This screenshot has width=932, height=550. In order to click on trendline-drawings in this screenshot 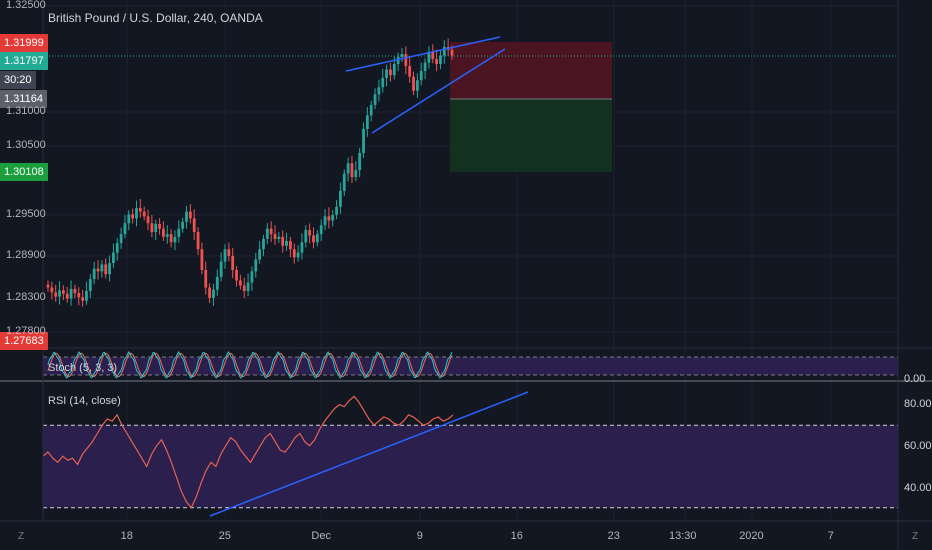, I will do `click(425, 85)`.